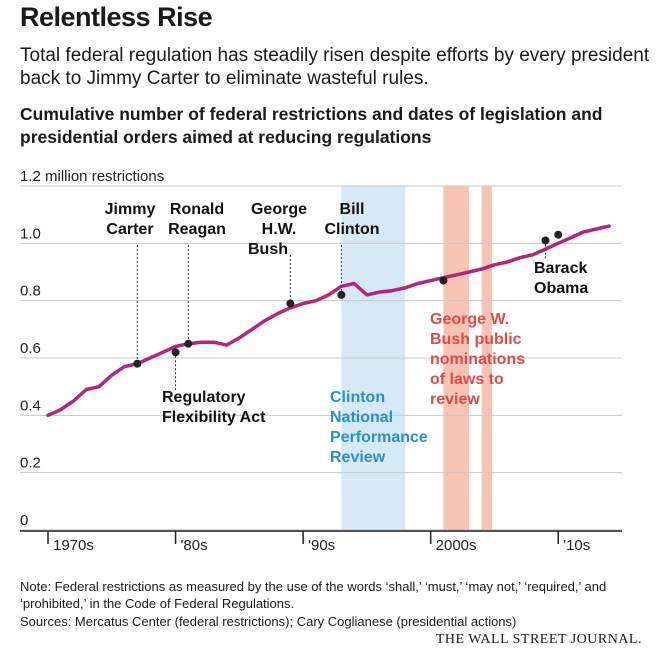 The image size is (660, 661). I want to click on y-tick-label: 0, so click(24, 520).